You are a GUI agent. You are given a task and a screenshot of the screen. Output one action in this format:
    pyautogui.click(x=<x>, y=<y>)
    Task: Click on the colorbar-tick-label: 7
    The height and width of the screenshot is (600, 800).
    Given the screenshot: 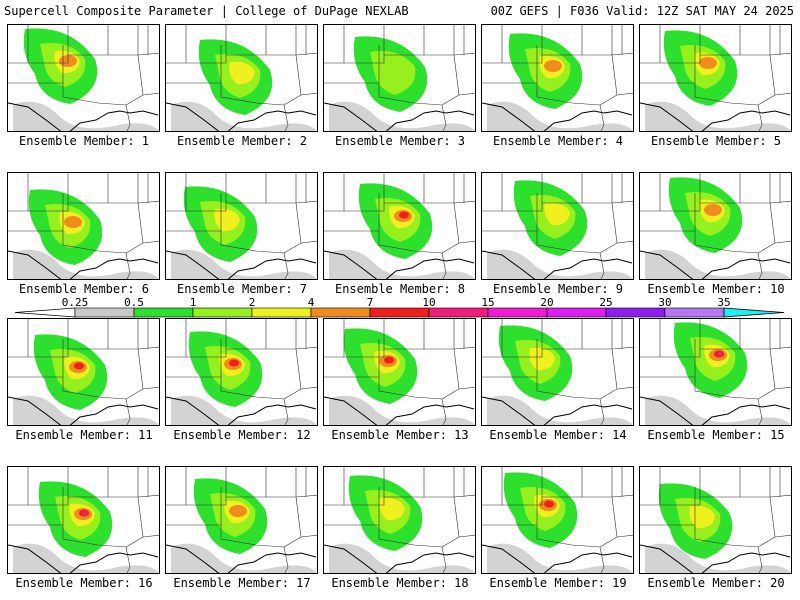 What is the action you would take?
    pyautogui.click(x=370, y=302)
    